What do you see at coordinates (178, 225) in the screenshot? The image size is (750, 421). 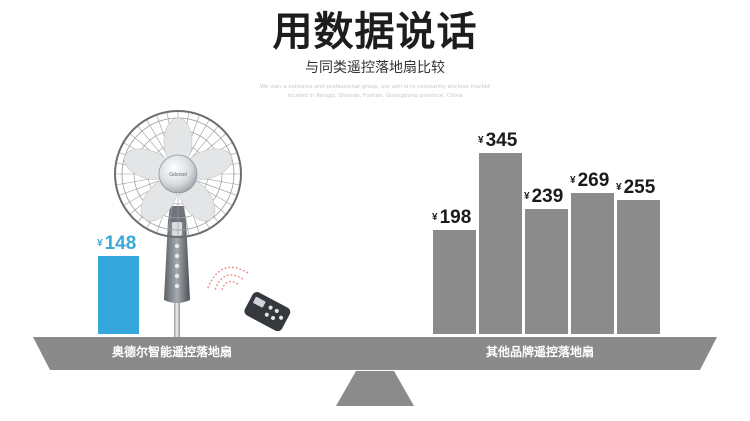 I see `fan-illustration: Gdorsel` at bounding box center [178, 225].